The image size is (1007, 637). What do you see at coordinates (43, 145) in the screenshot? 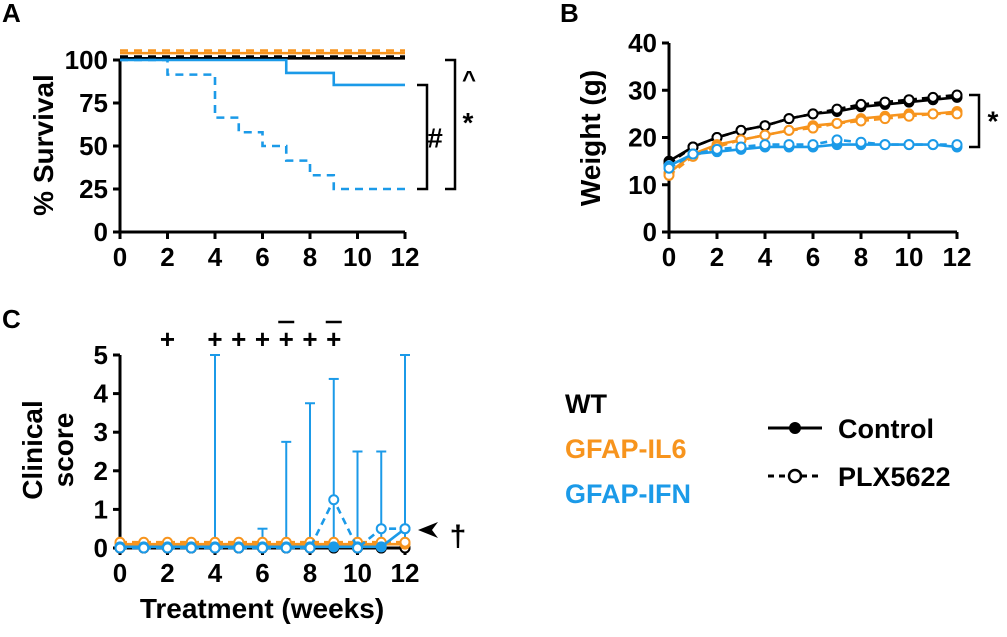
I see `y-axis-label-a: % Survival` at bounding box center [43, 145].